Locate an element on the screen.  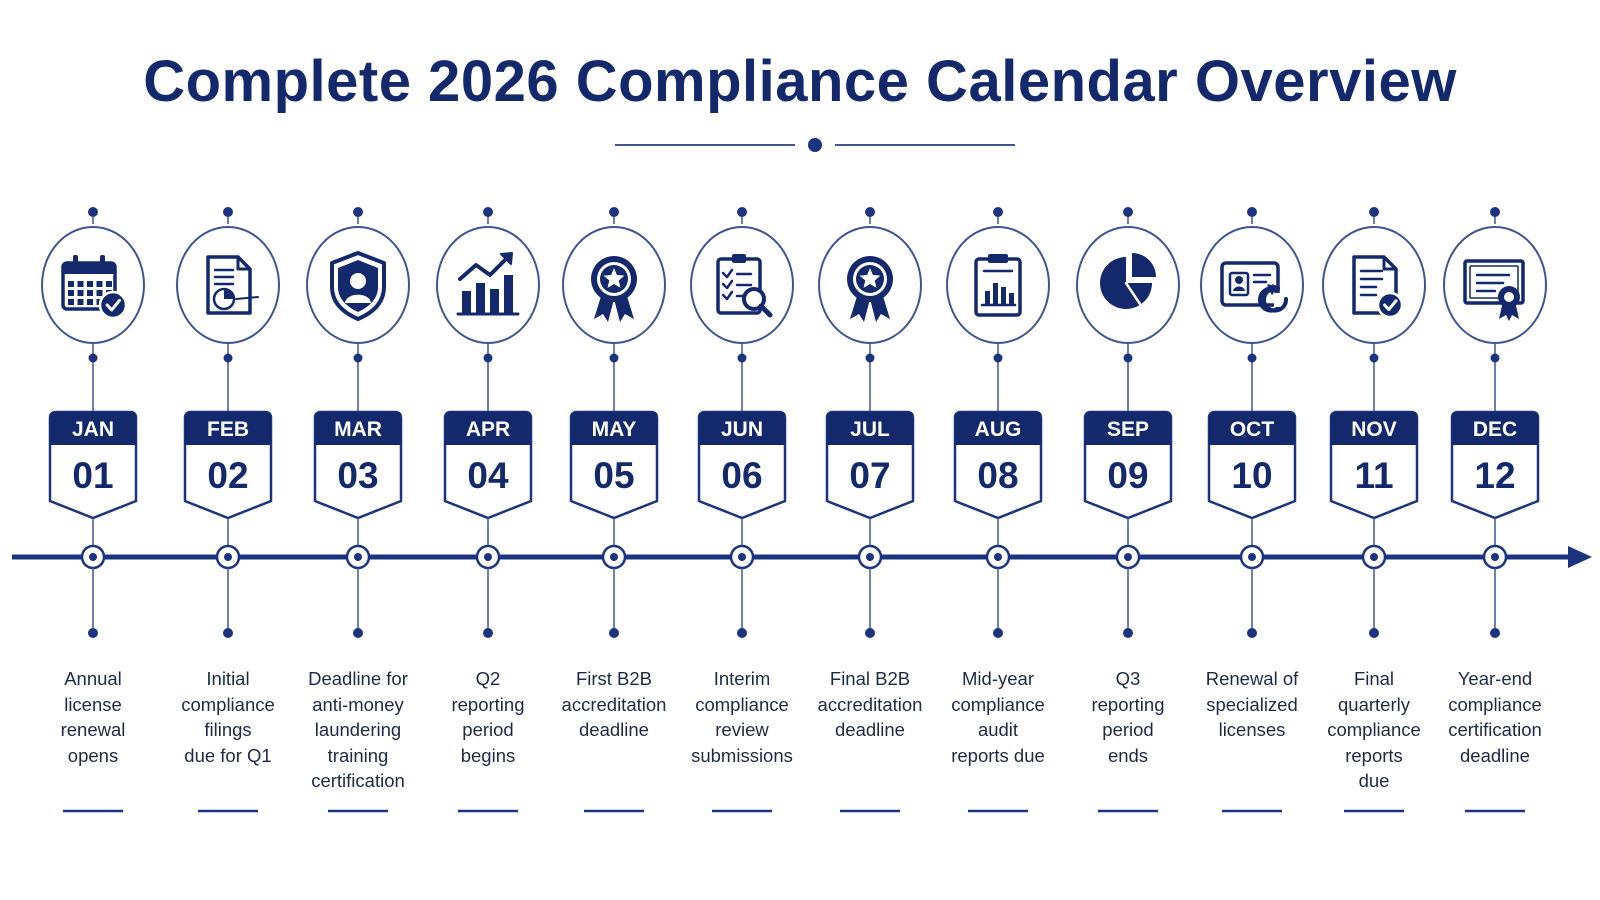
document-chart-icon is located at coordinates (232, 285).